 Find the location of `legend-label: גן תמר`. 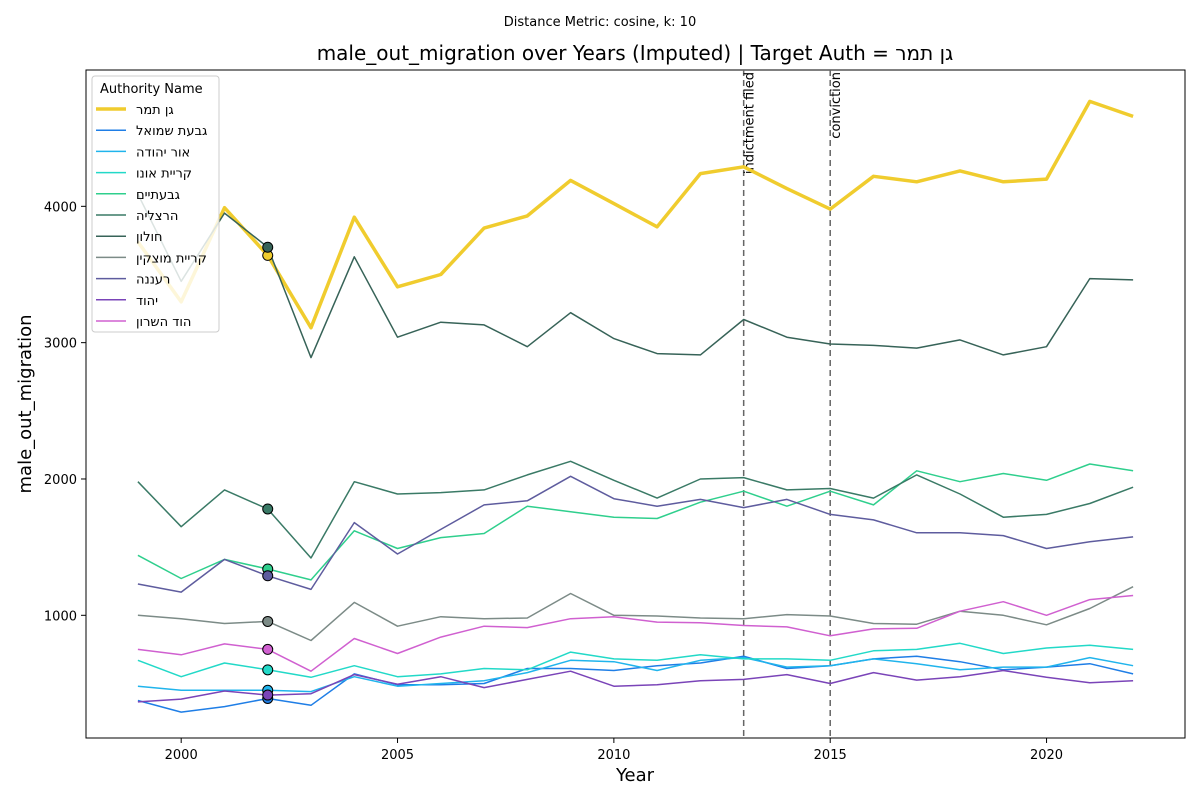

legend-label: גן תמר is located at coordinates (155, 110).